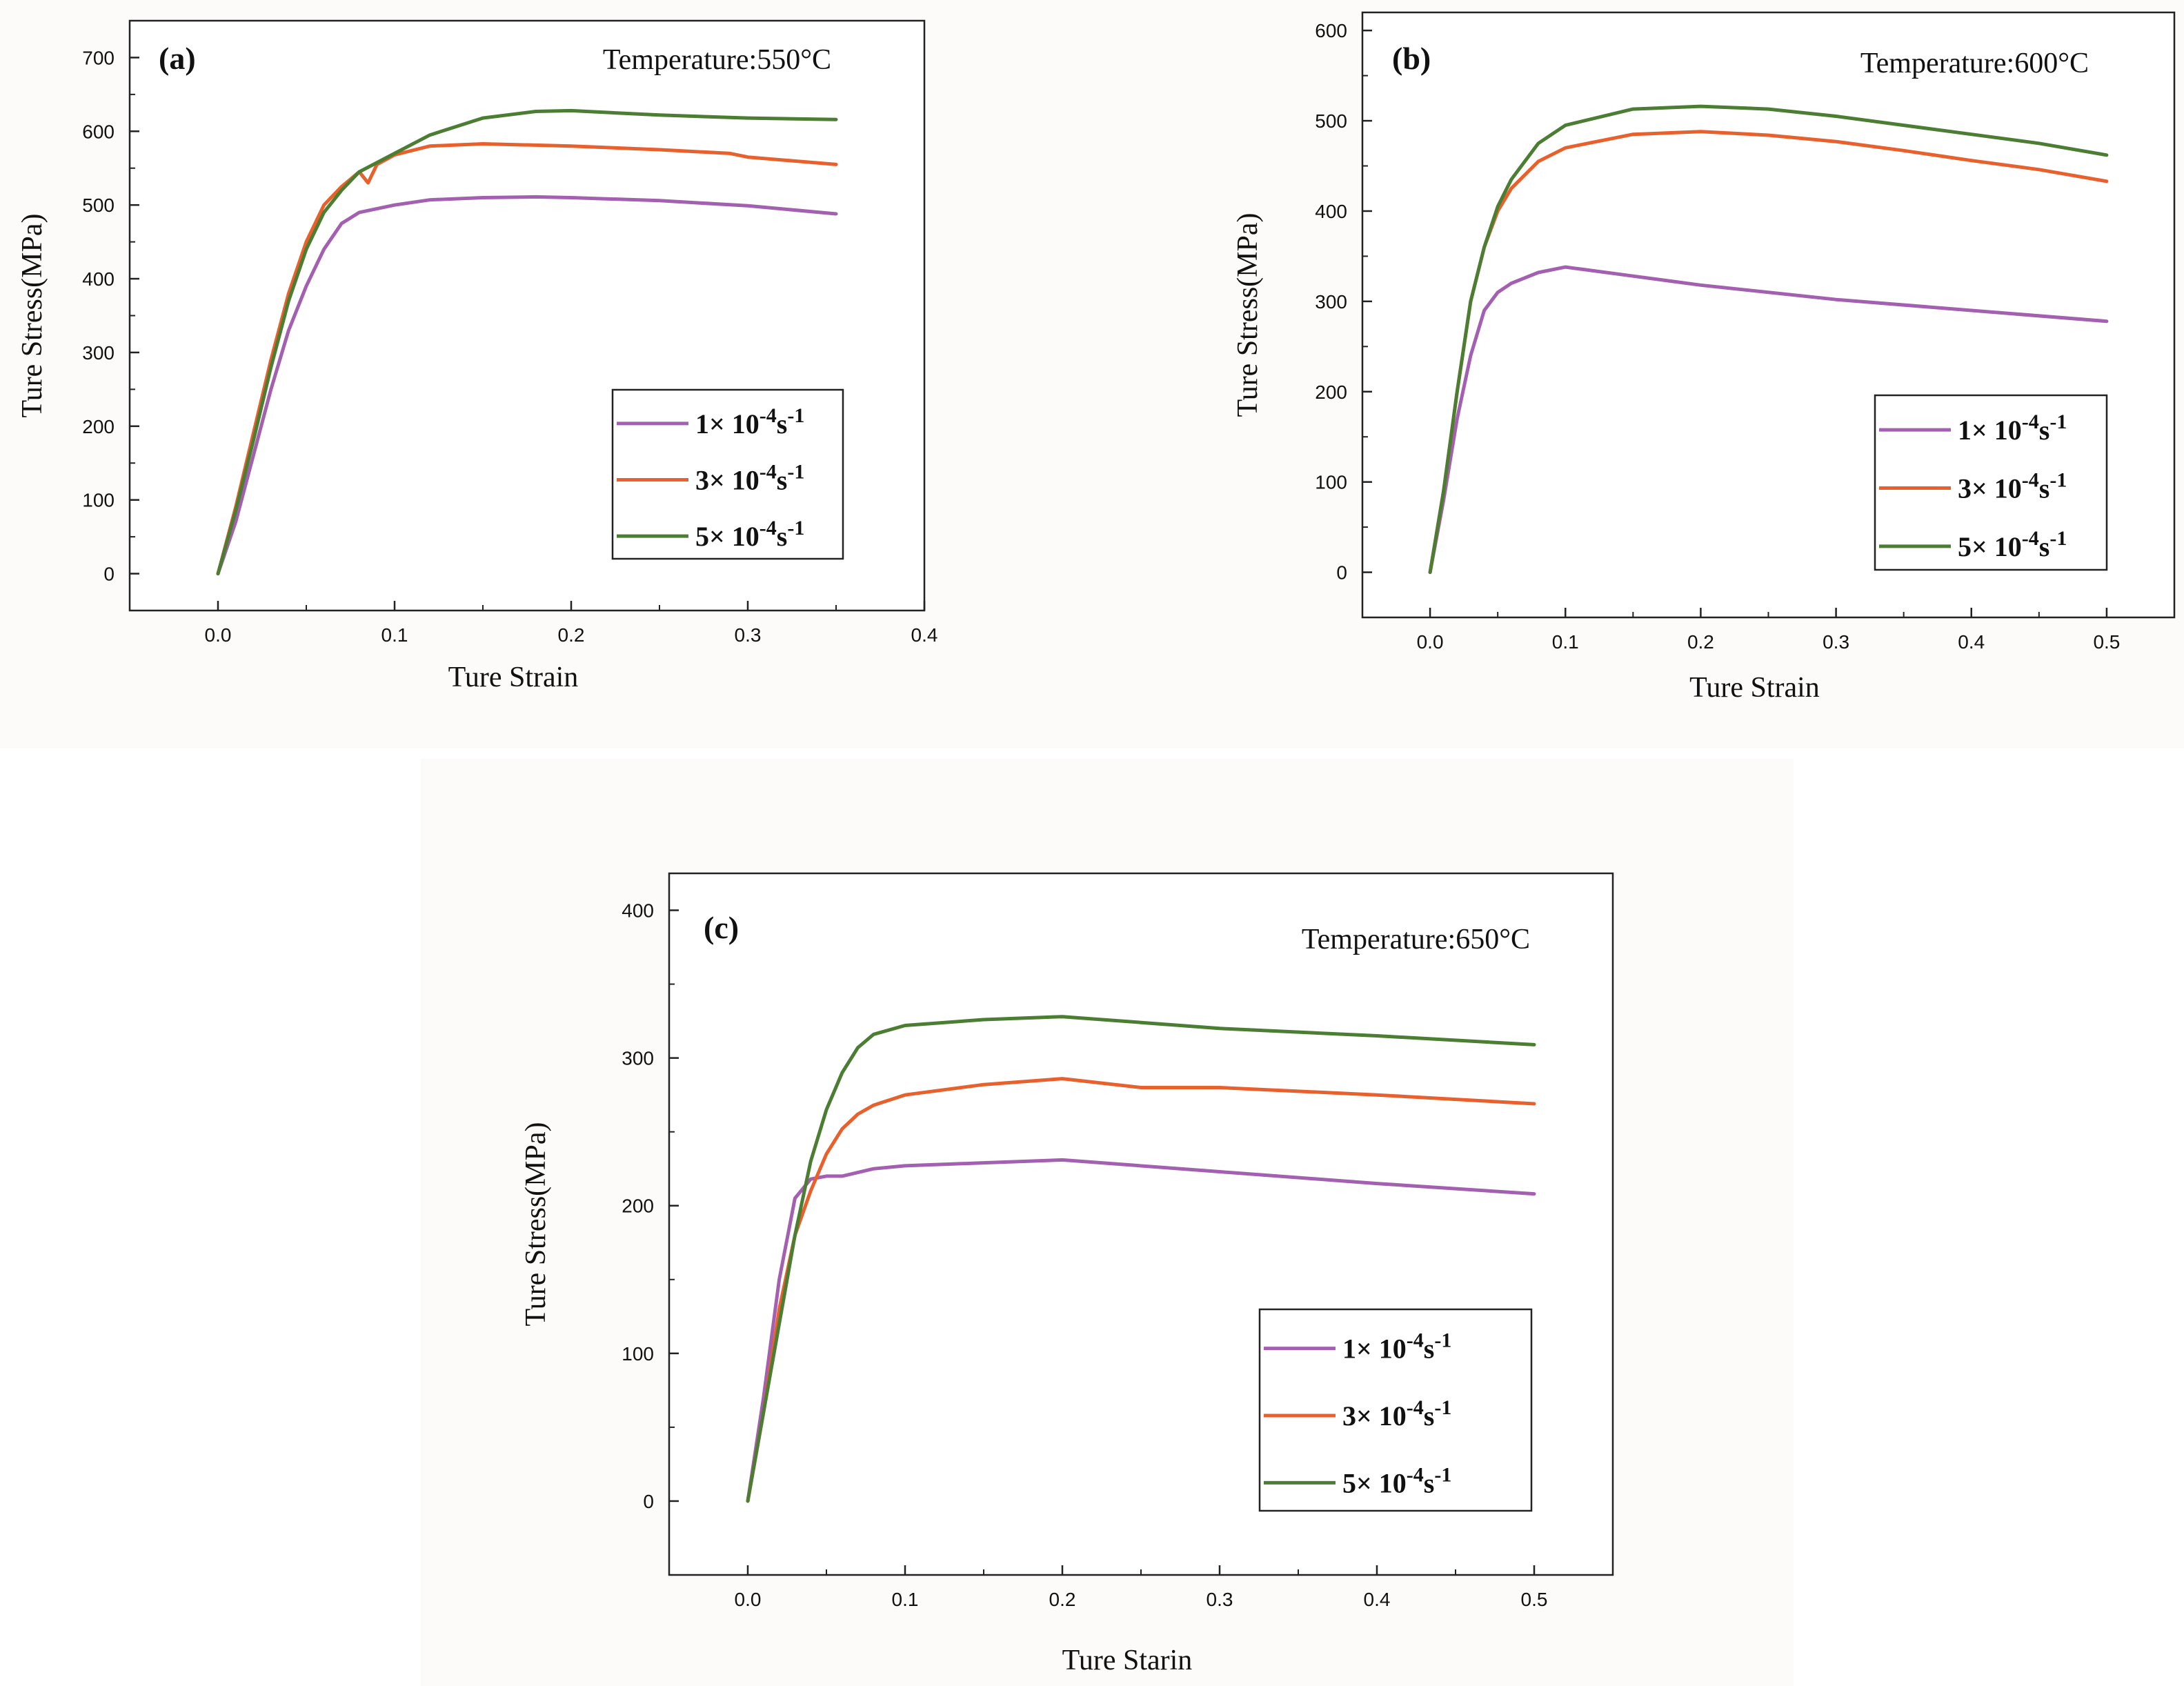 The height and width of the screenshot is (1686, 2184). Describe the element at coordinates (1127, 1660) in the screenshot. I see `x-axis-title: Ture Starin` at that location.